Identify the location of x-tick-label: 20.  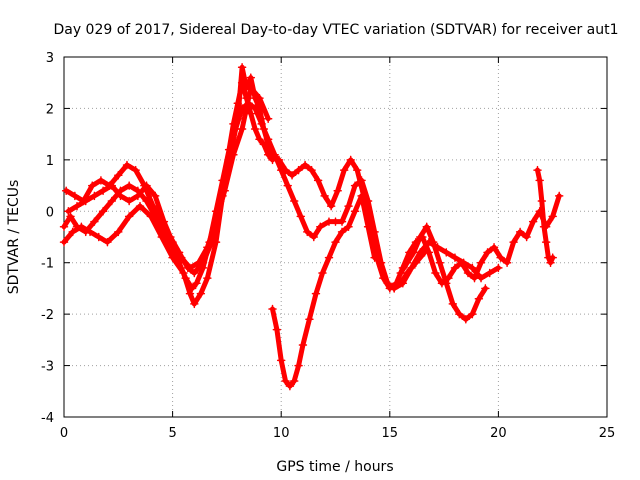
(498, 433).